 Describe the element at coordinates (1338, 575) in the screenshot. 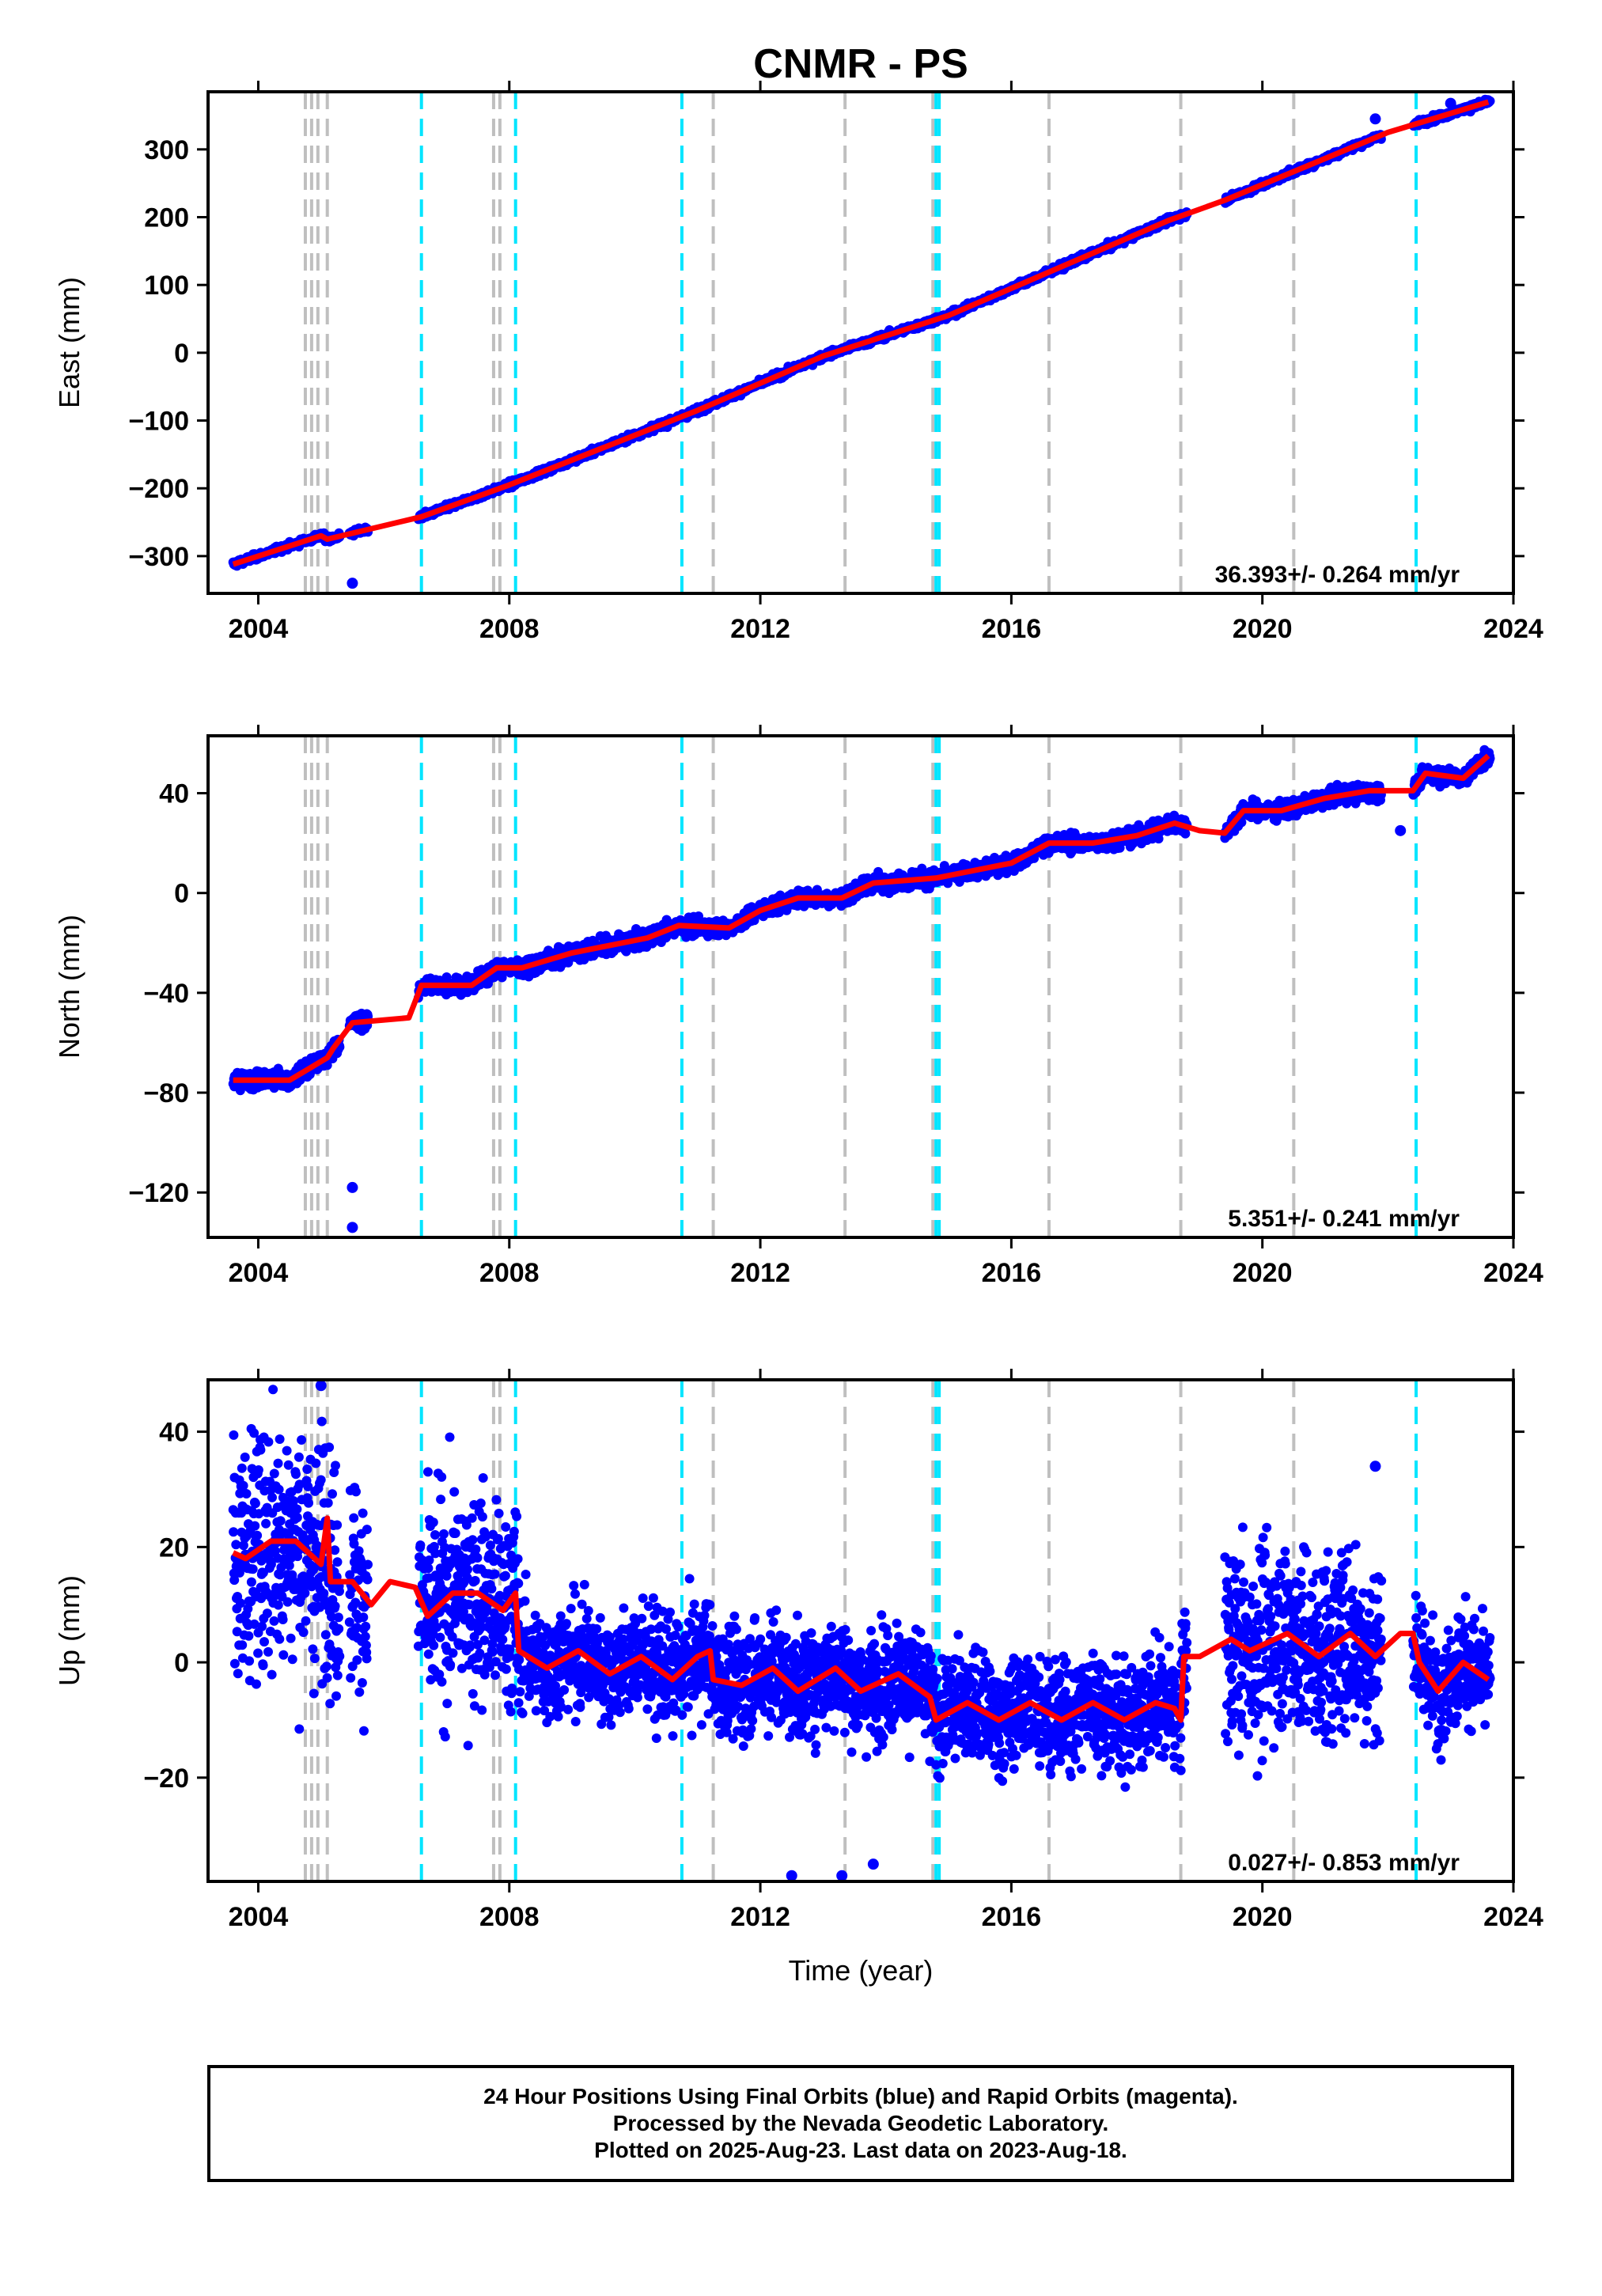

I see `velocity-annotation: 36.393+/- 0.264 mm/yr` at that location.